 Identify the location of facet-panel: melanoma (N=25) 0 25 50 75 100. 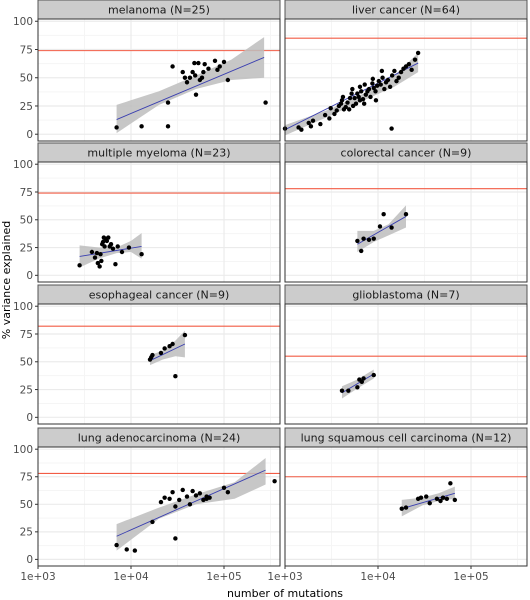
(147, 71).